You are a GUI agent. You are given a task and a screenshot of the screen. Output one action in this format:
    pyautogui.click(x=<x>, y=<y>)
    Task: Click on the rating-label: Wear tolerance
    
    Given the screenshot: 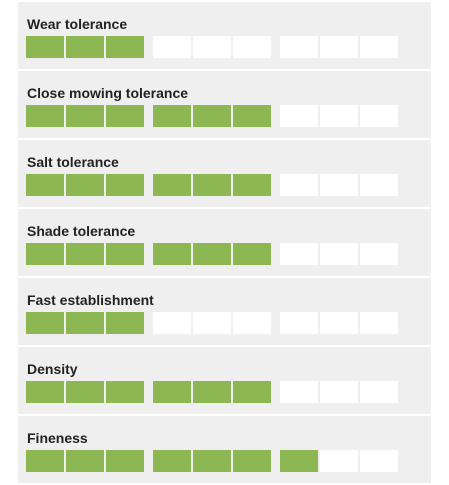 What is the action you would take?
    pyautogui.click(x=77, y=24)
    